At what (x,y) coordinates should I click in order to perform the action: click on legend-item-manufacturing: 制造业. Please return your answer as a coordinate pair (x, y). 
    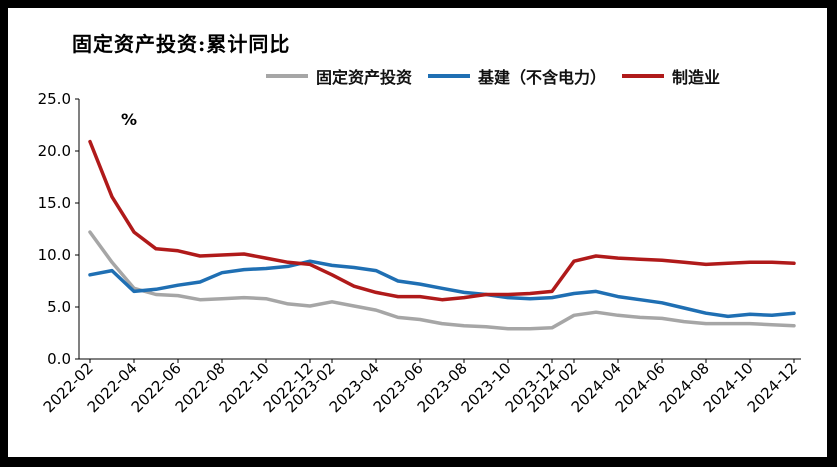
    Looking at the image, I should click on (671, 76).